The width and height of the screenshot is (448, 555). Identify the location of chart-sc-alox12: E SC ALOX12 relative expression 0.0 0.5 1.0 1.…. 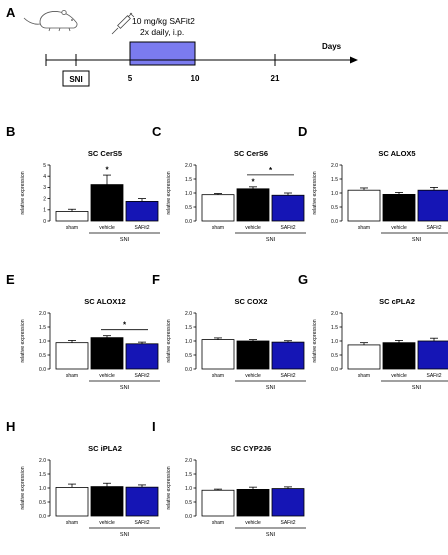
(83, 331).